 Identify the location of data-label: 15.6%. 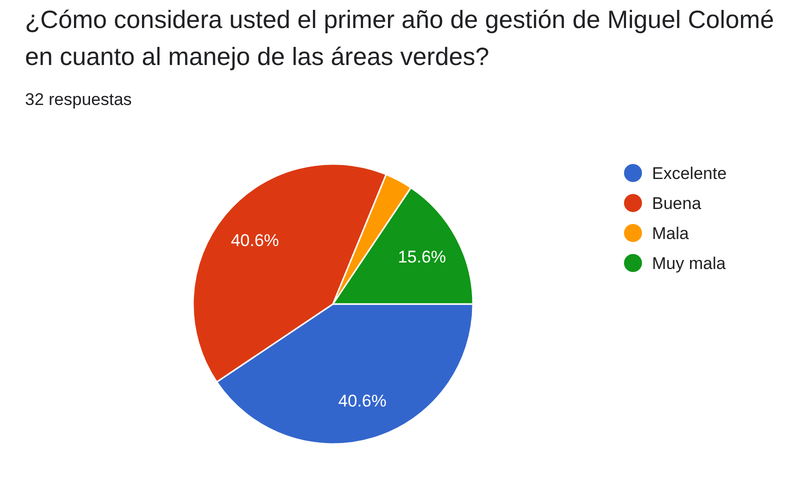
(422, 257).